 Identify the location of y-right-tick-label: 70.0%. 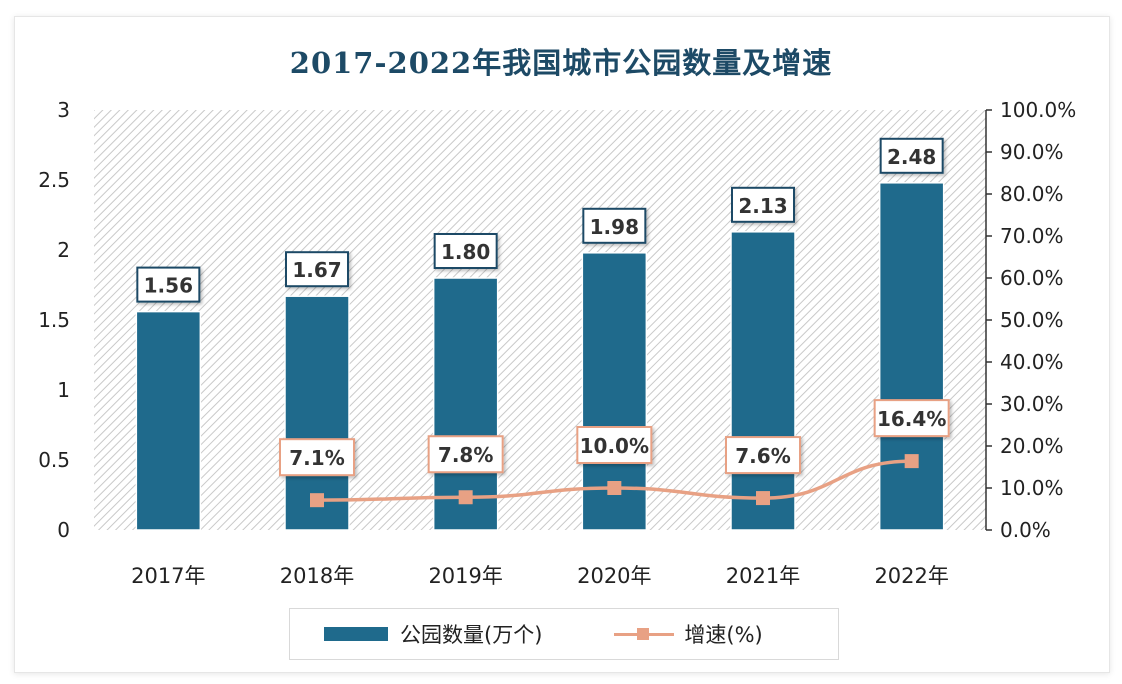
(1032, 236).